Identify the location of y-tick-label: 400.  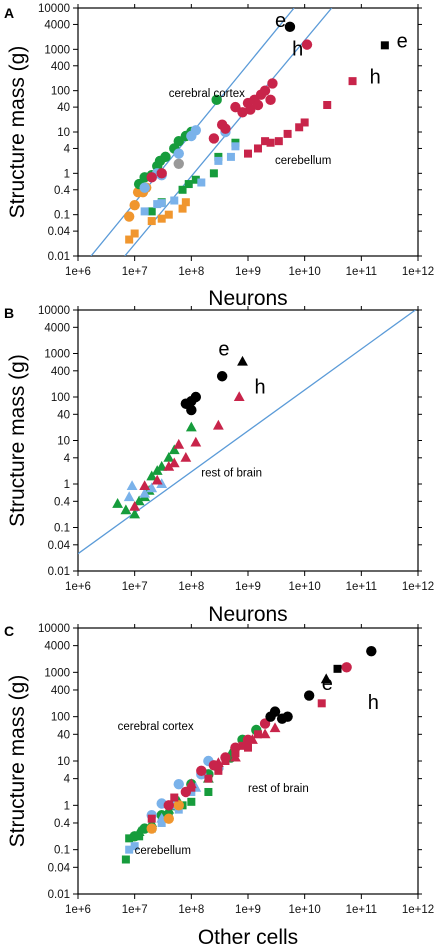
(60, 372).